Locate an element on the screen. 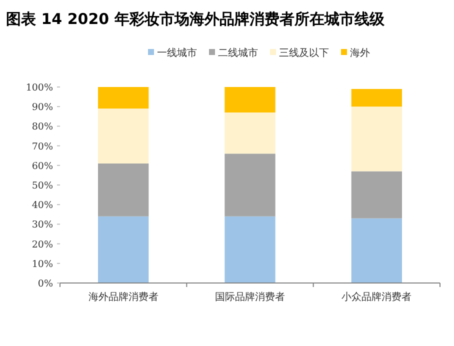  x-tick-label: 小众品牌消费者 is located at coordinates (377, 297).